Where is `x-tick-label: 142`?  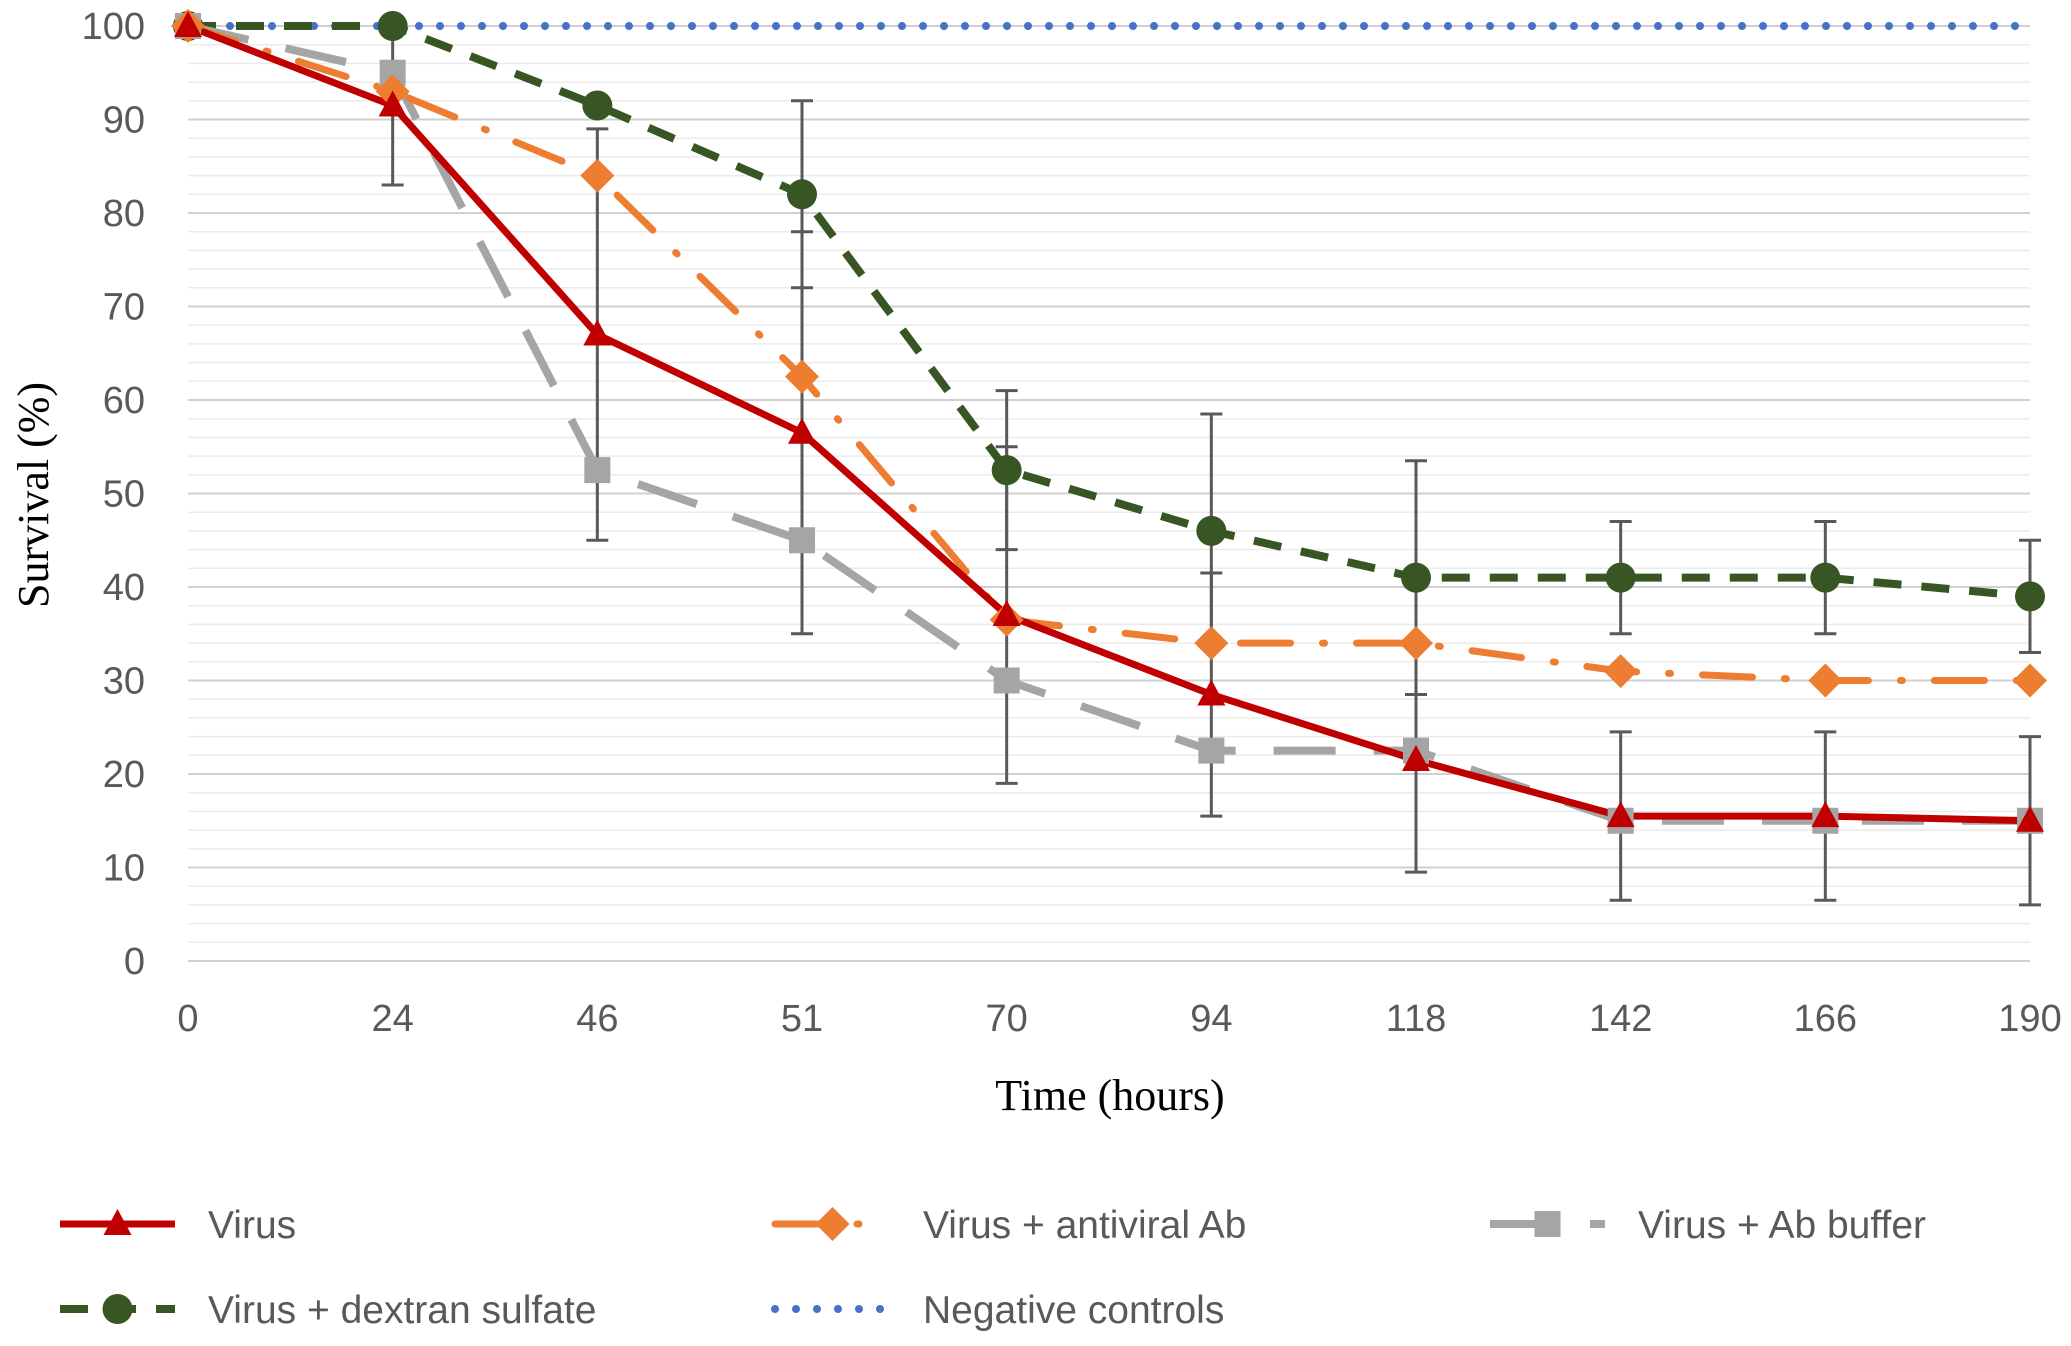 x-tick-label: 142 is located at coordinates (1620, 1019).